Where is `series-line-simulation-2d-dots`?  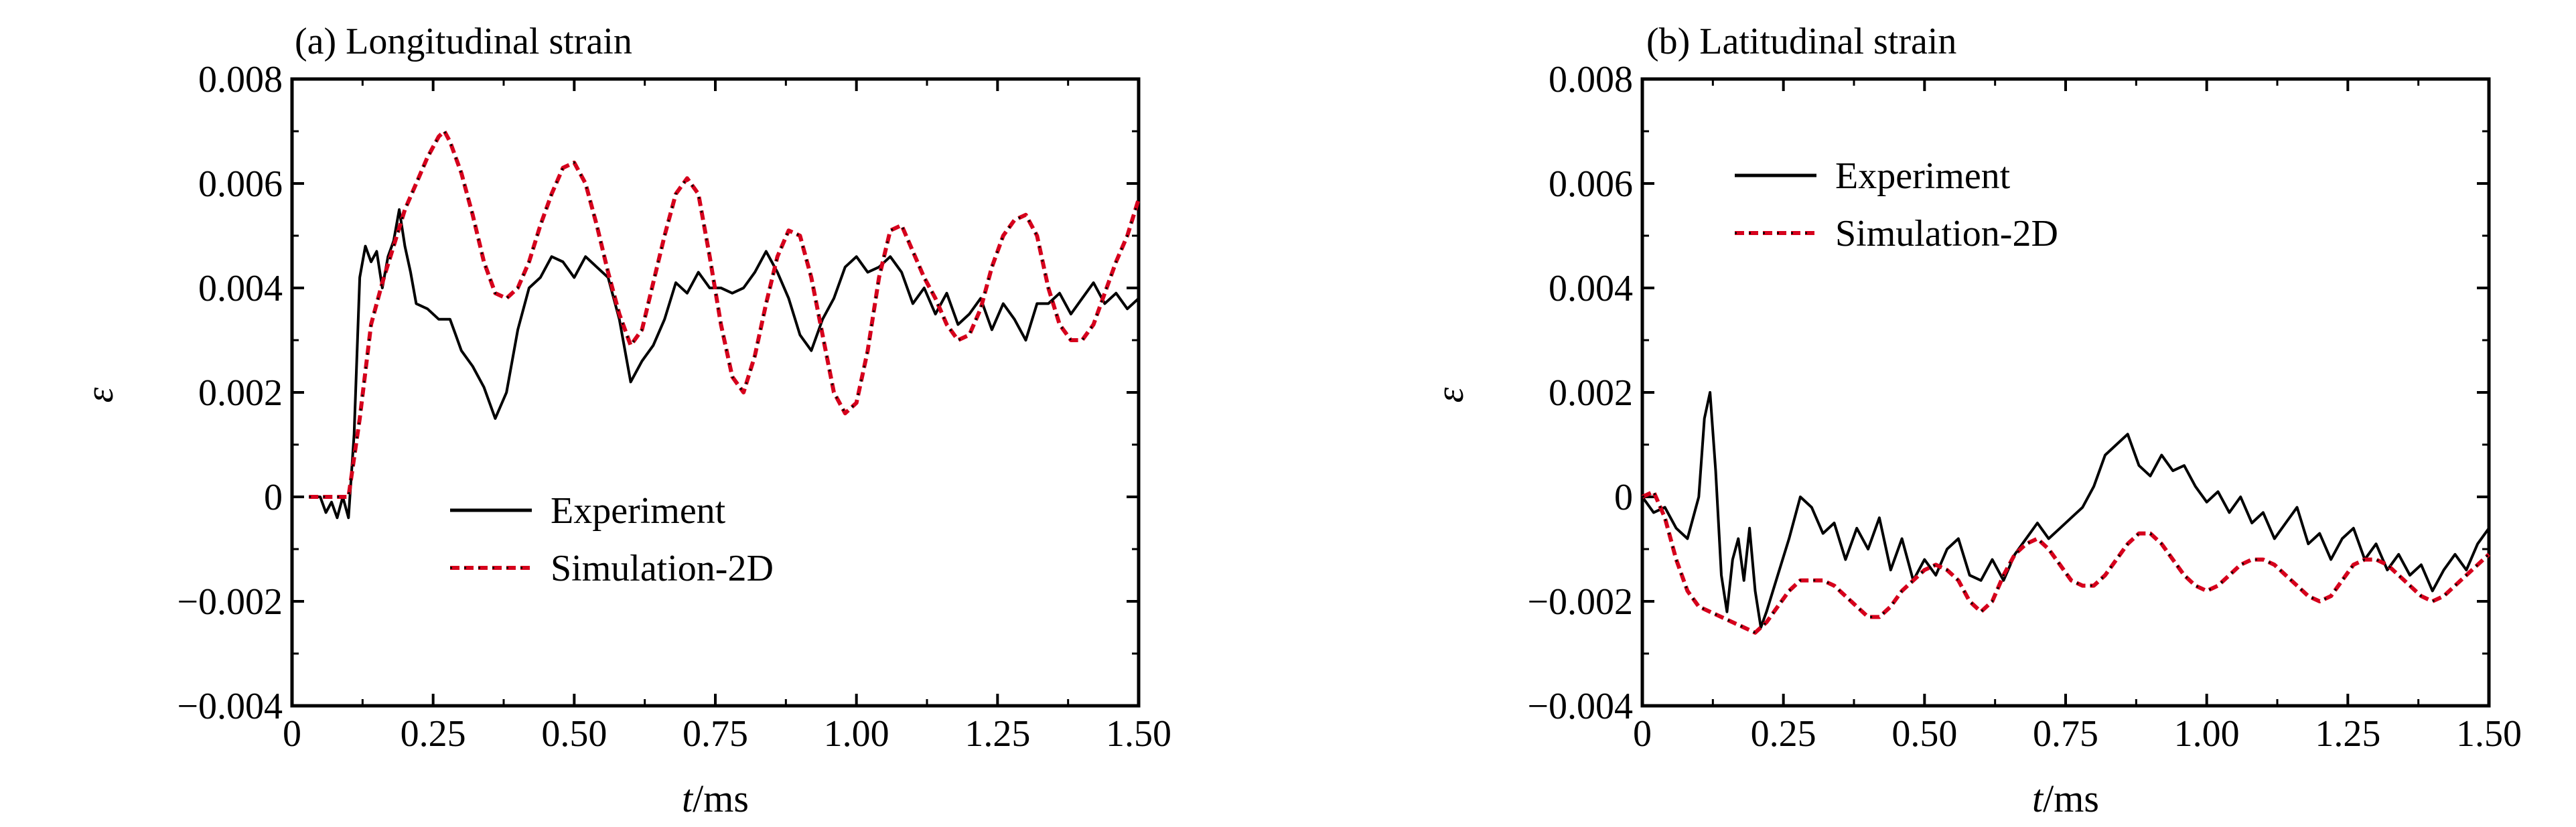
series-line-simulation-2d-dots is located at coordinates (2066, 562).